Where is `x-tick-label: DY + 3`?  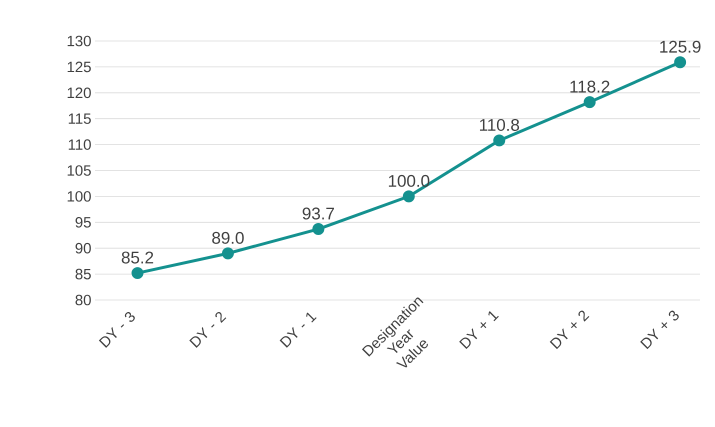
x-tick-label: DY + 3 is located at coordinates (659, 330).